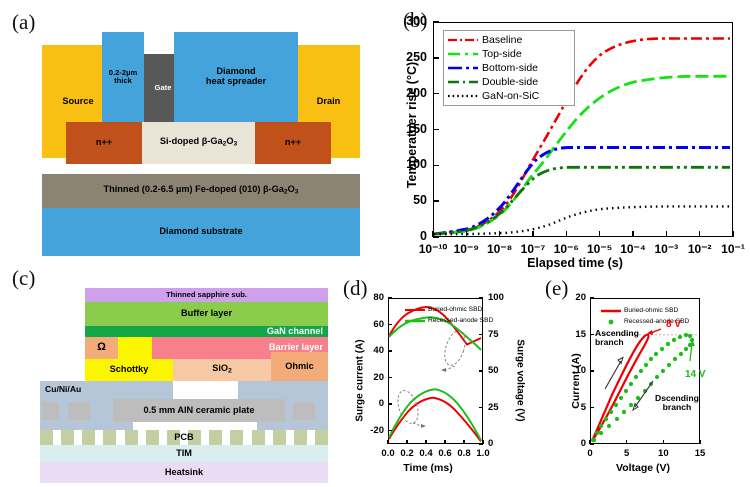 The width and height of the screenshot is (750, 487). I want to click on y-tick-right-label: 25, so click(493, 407).